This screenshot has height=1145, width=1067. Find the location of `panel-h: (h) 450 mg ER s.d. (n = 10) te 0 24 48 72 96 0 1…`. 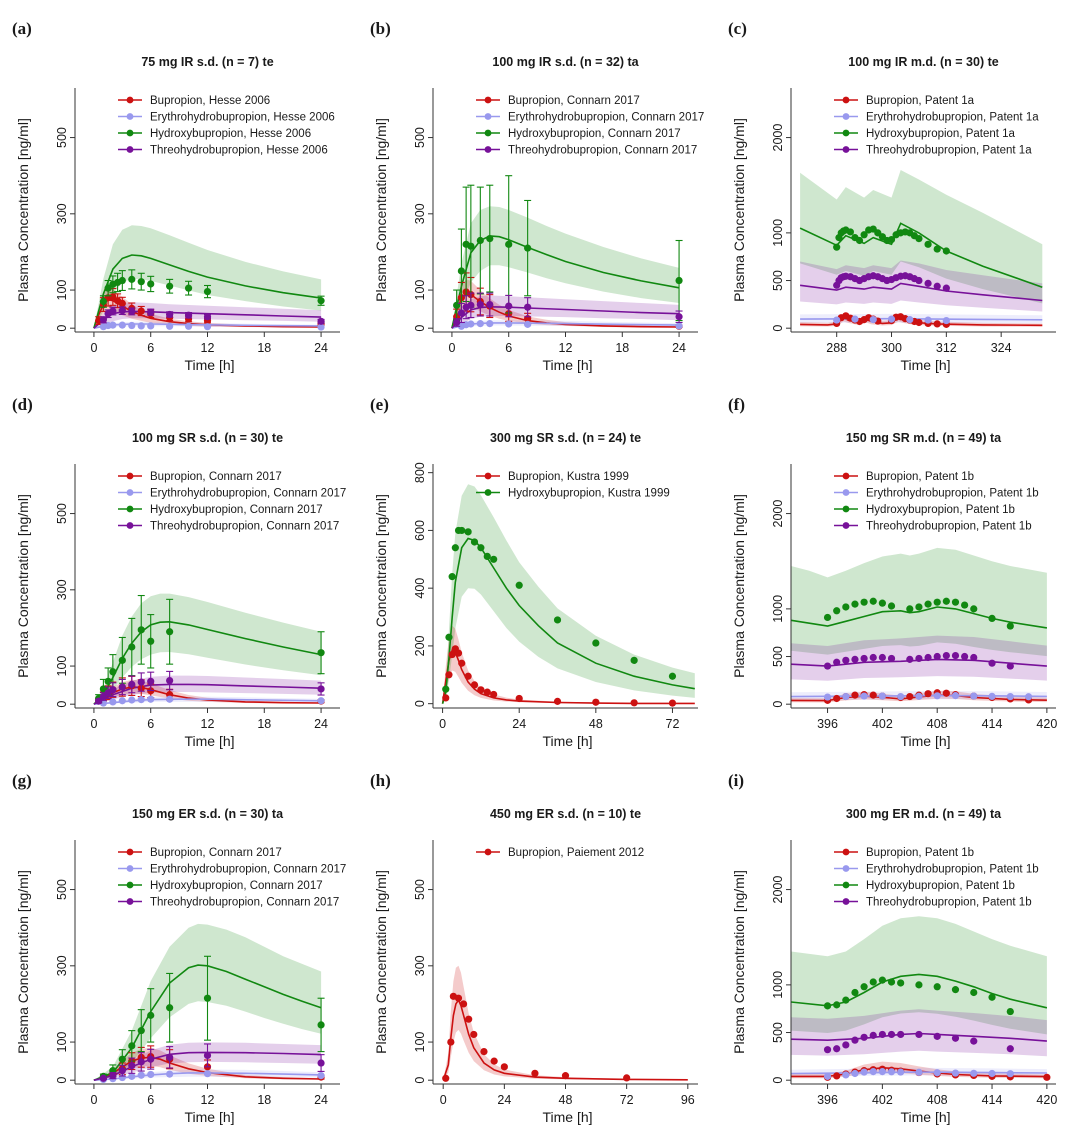

panel-h: (h) 450 mg ER s.d. (n = 10) te 0 24 48 72 96 0 1… is located at coordinates (534, 948).